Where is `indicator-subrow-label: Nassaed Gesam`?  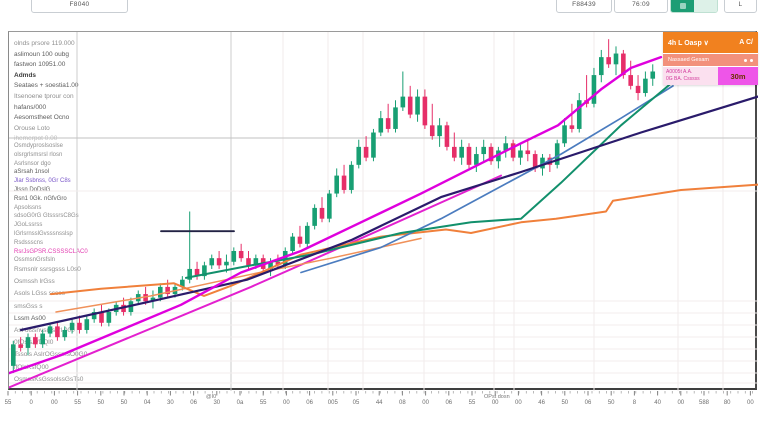
indicator-subrow-label: Nassaed Gesam is located at coordinates (688, 60).